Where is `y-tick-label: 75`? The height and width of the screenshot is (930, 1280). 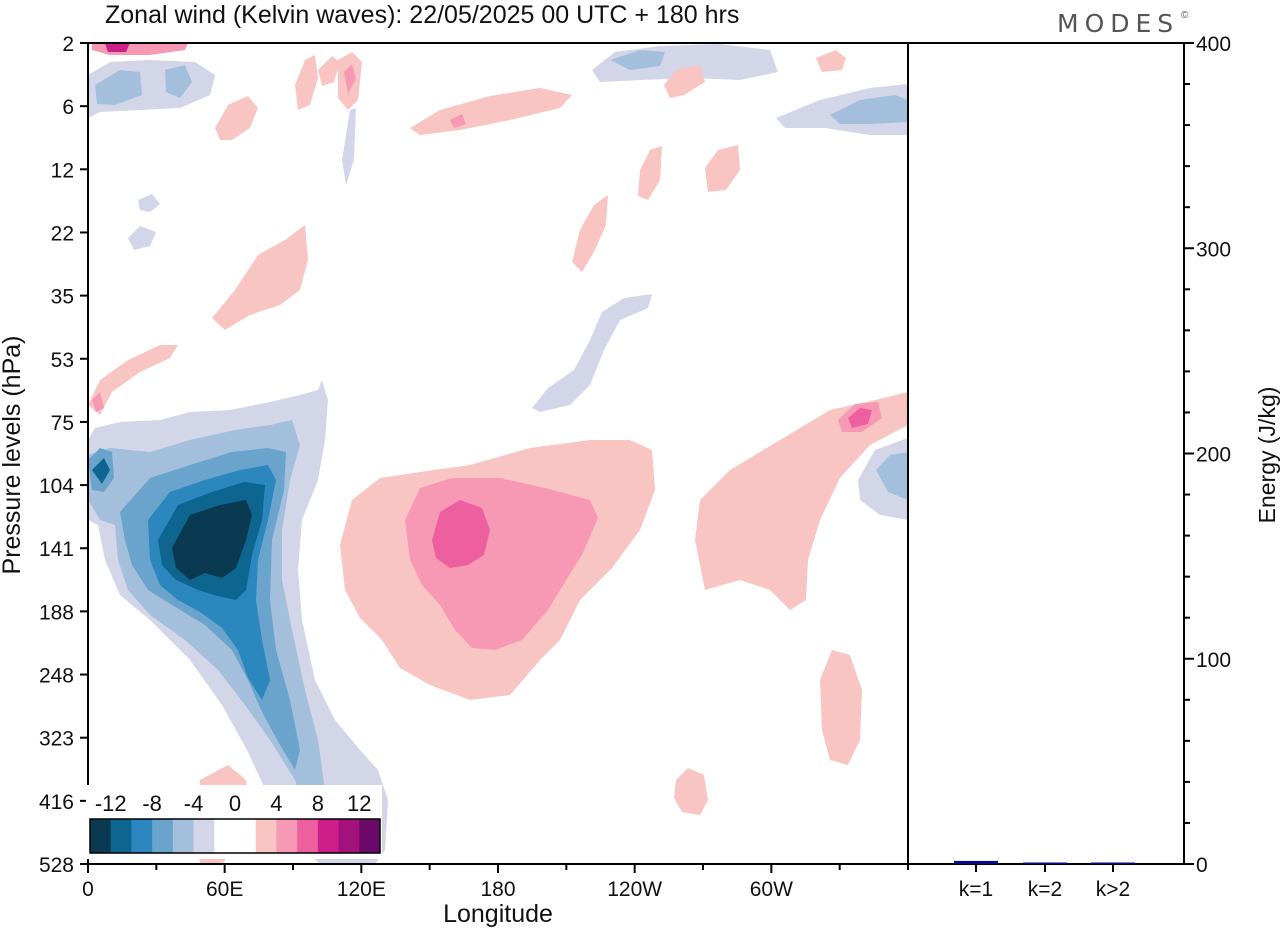
y-tick-label: 75 is located at coordinates (62, 423).